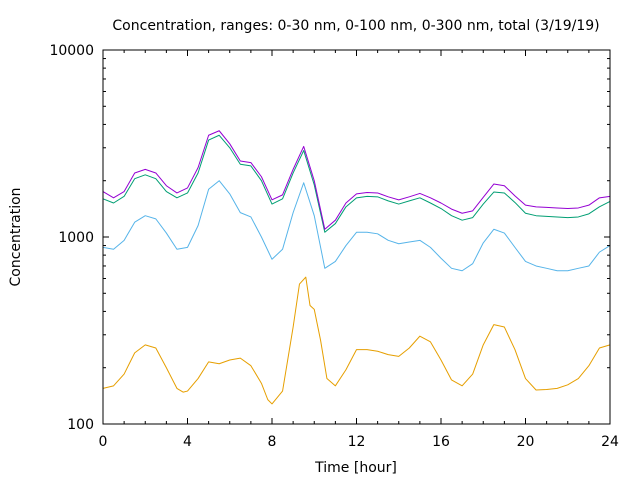 This screenshot has height=480, width=640. What do you see at coordinates (76, 238) in the screenshot?
I see `y-tick-label: 1000` at bounding box center [76, 238].